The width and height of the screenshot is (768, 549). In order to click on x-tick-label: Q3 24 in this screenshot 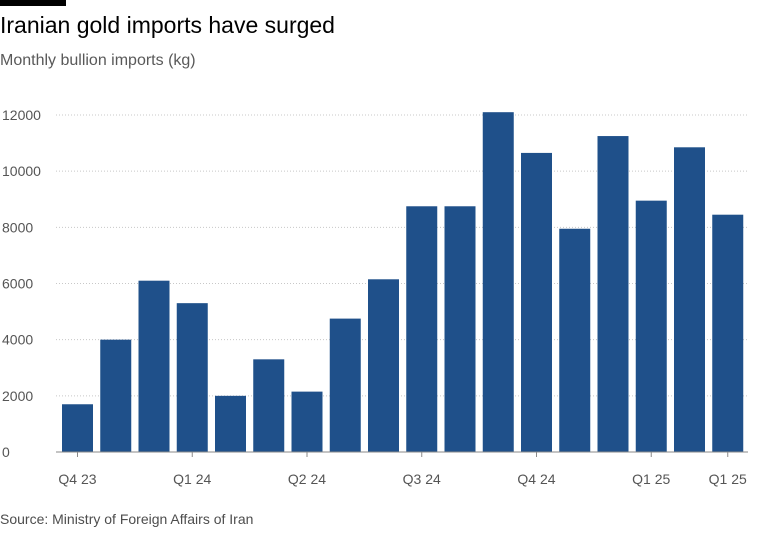, I will do `click(422, 479)`.